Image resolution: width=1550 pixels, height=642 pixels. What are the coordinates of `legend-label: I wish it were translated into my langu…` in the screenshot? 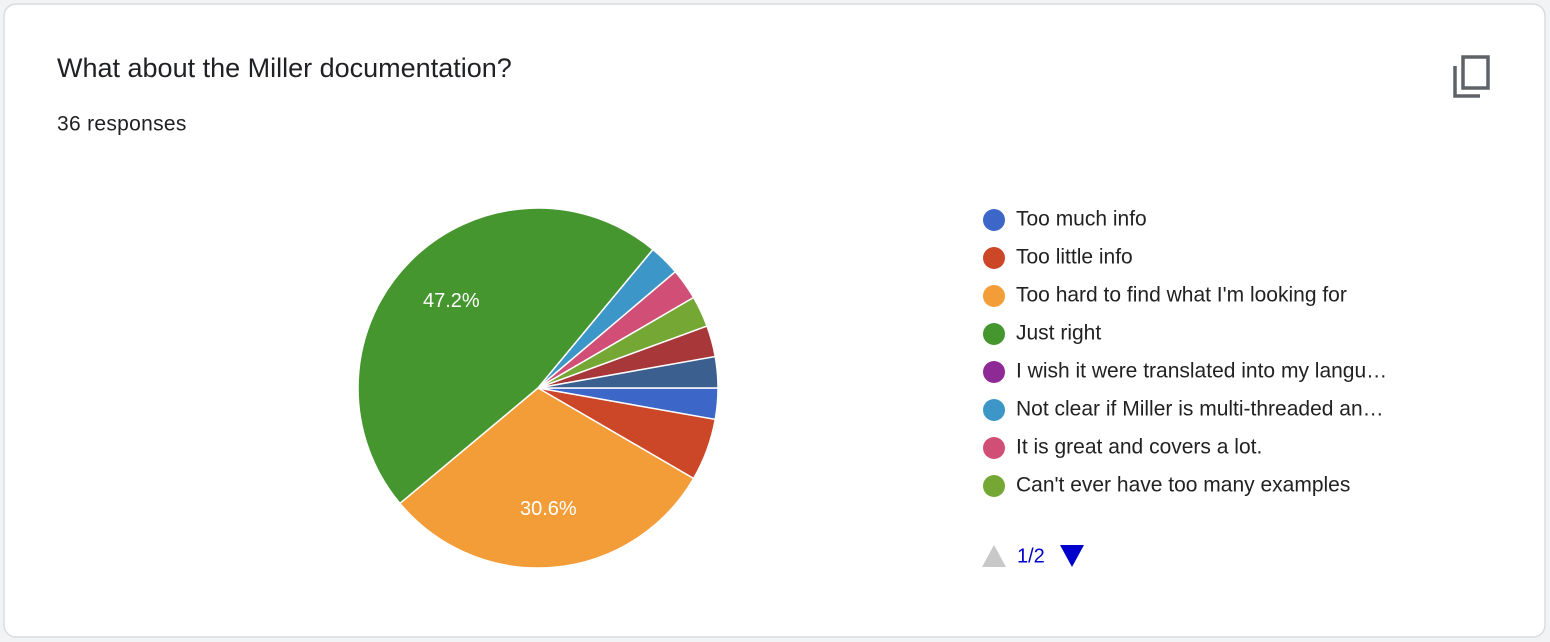 It's located at (1201, 371).